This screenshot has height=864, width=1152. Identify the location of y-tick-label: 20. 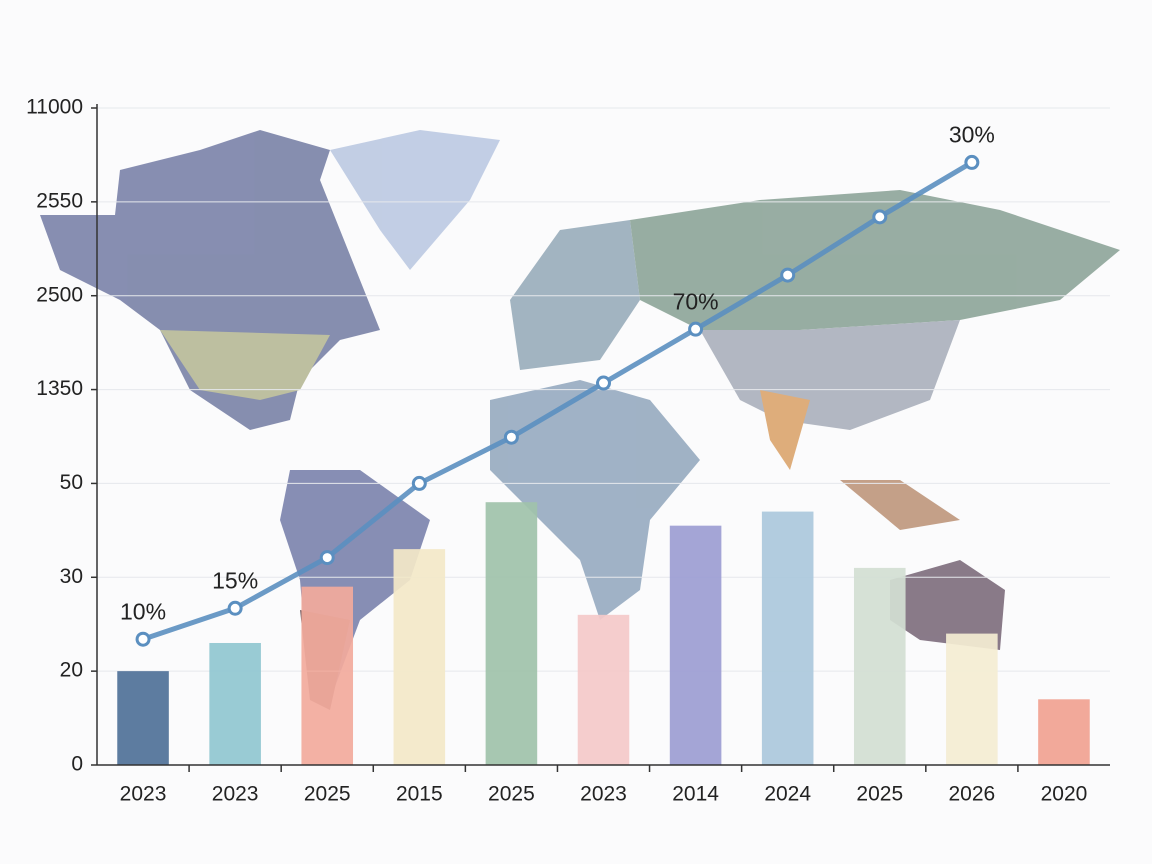
(71, 670).